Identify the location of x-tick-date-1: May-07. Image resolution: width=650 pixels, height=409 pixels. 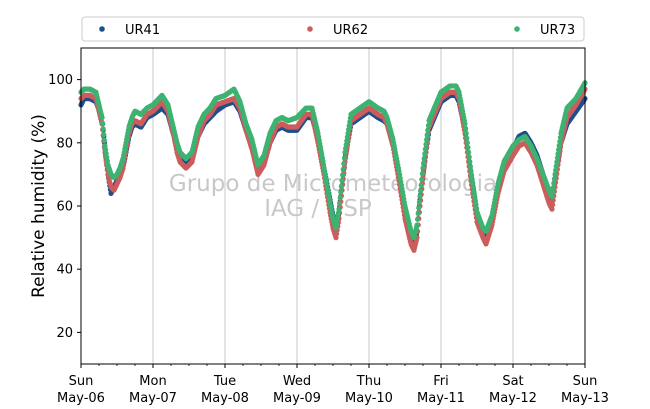
(153, 398).